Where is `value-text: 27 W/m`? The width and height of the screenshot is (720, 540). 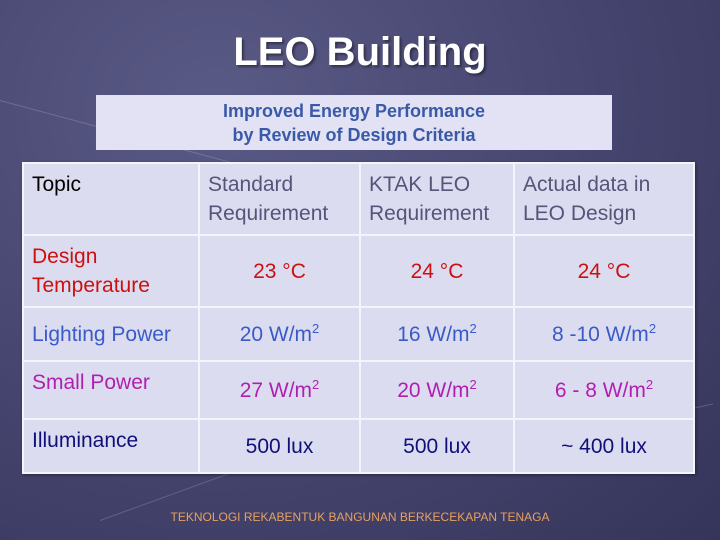 value-text: 27 W/m is located at coordinates (276, 390).